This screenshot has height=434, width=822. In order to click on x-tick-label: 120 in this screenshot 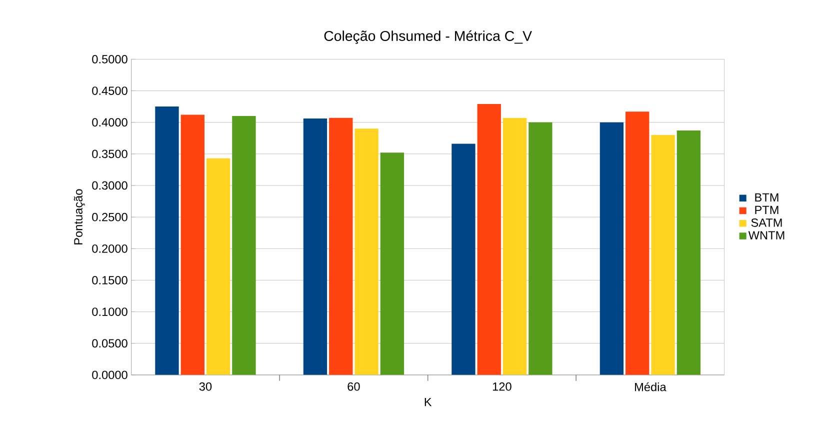, I will do `click(502, 386)`.